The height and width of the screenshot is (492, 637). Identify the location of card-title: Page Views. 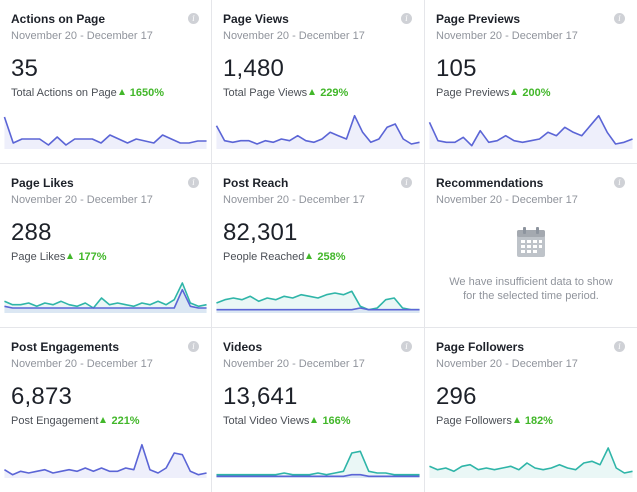
(256, 19).